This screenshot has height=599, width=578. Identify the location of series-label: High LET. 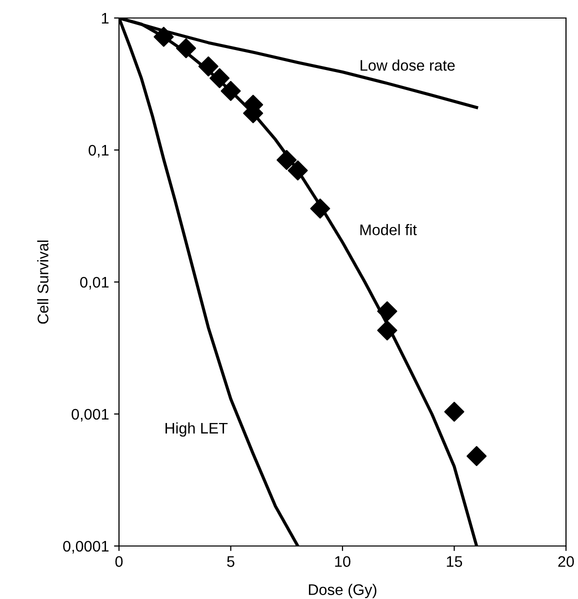
(197, 429).